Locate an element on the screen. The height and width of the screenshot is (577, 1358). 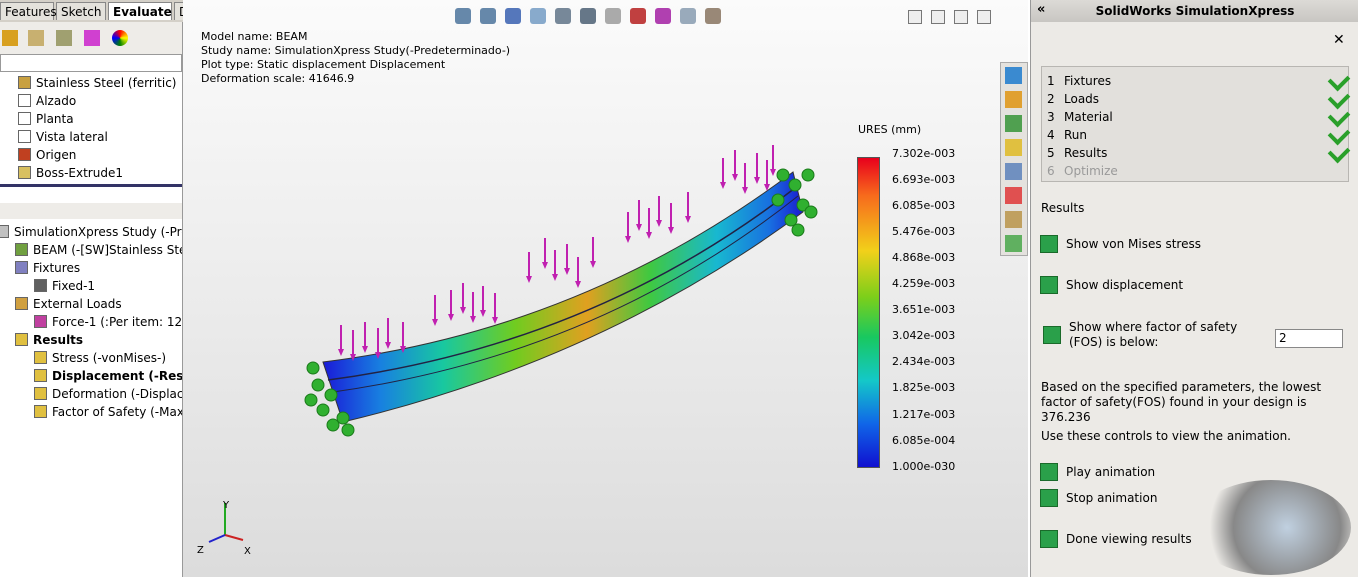
collapse-button: « is located at coordinates (1041, 9).